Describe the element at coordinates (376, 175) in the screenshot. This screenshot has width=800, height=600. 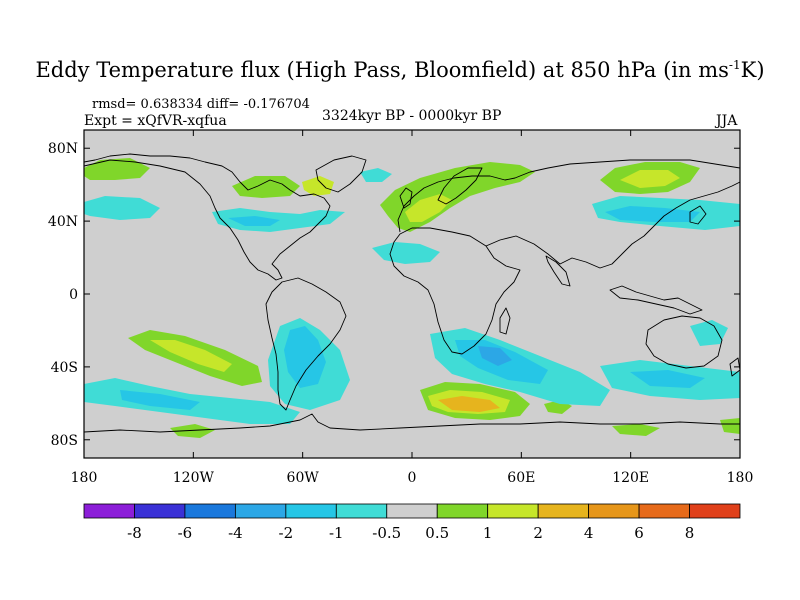
I see `anomaly-nw-atlantic-negative` at that location.